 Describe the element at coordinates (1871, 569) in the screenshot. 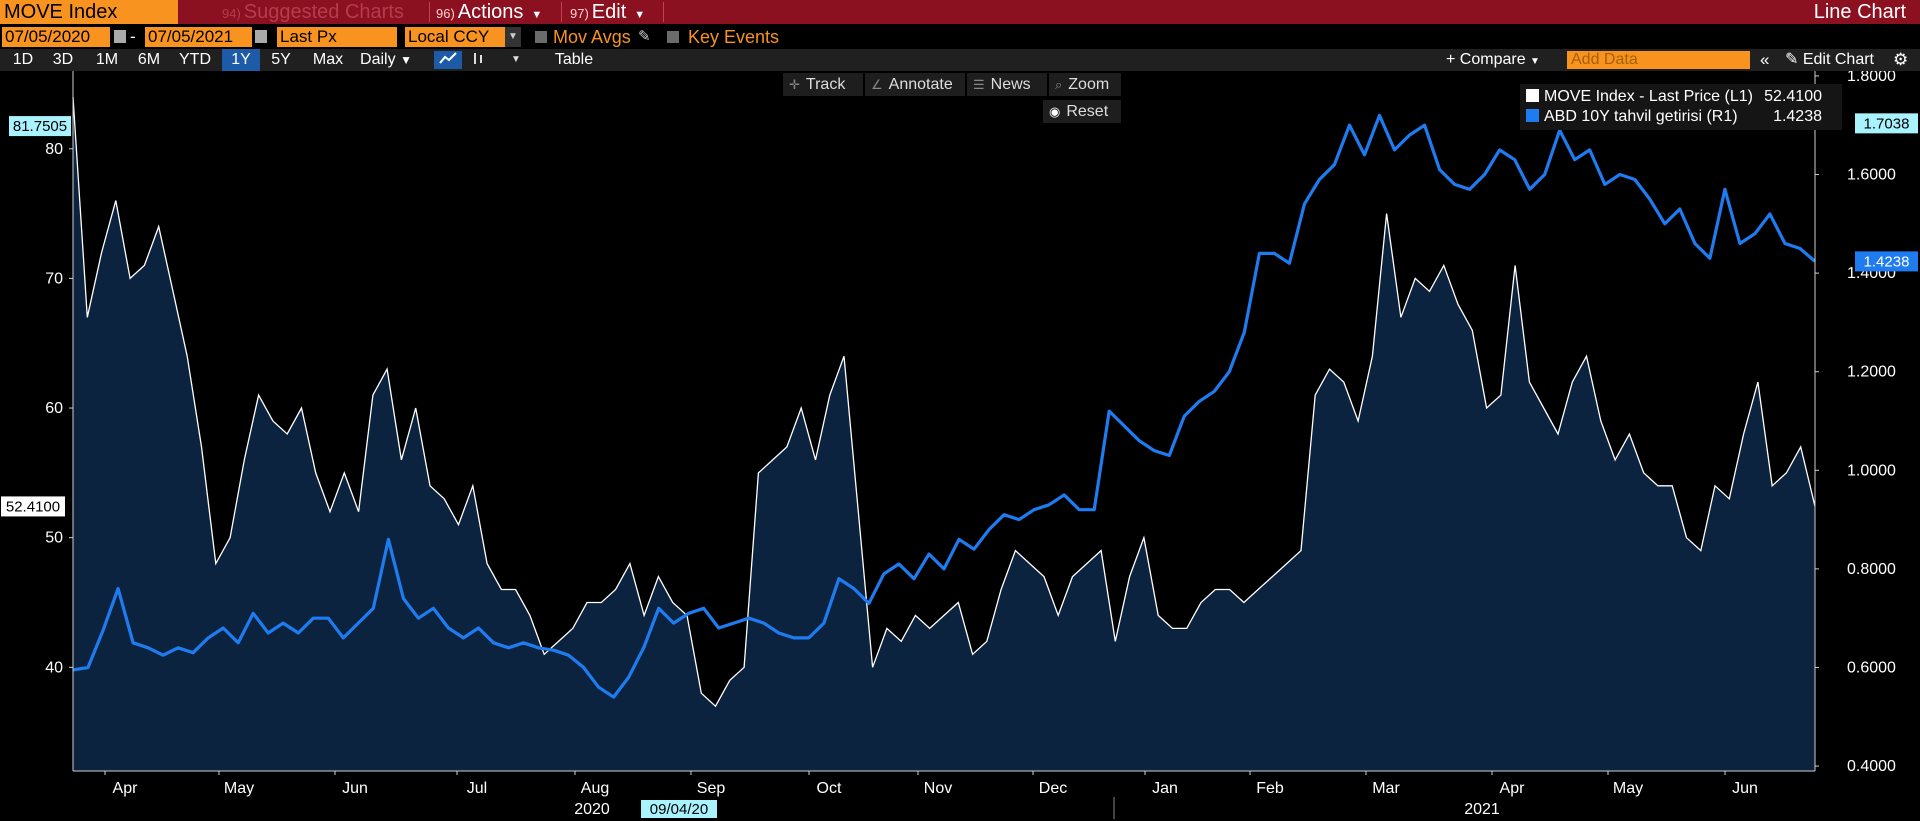

I see `y2-tick-label: 0.8000` at that location.